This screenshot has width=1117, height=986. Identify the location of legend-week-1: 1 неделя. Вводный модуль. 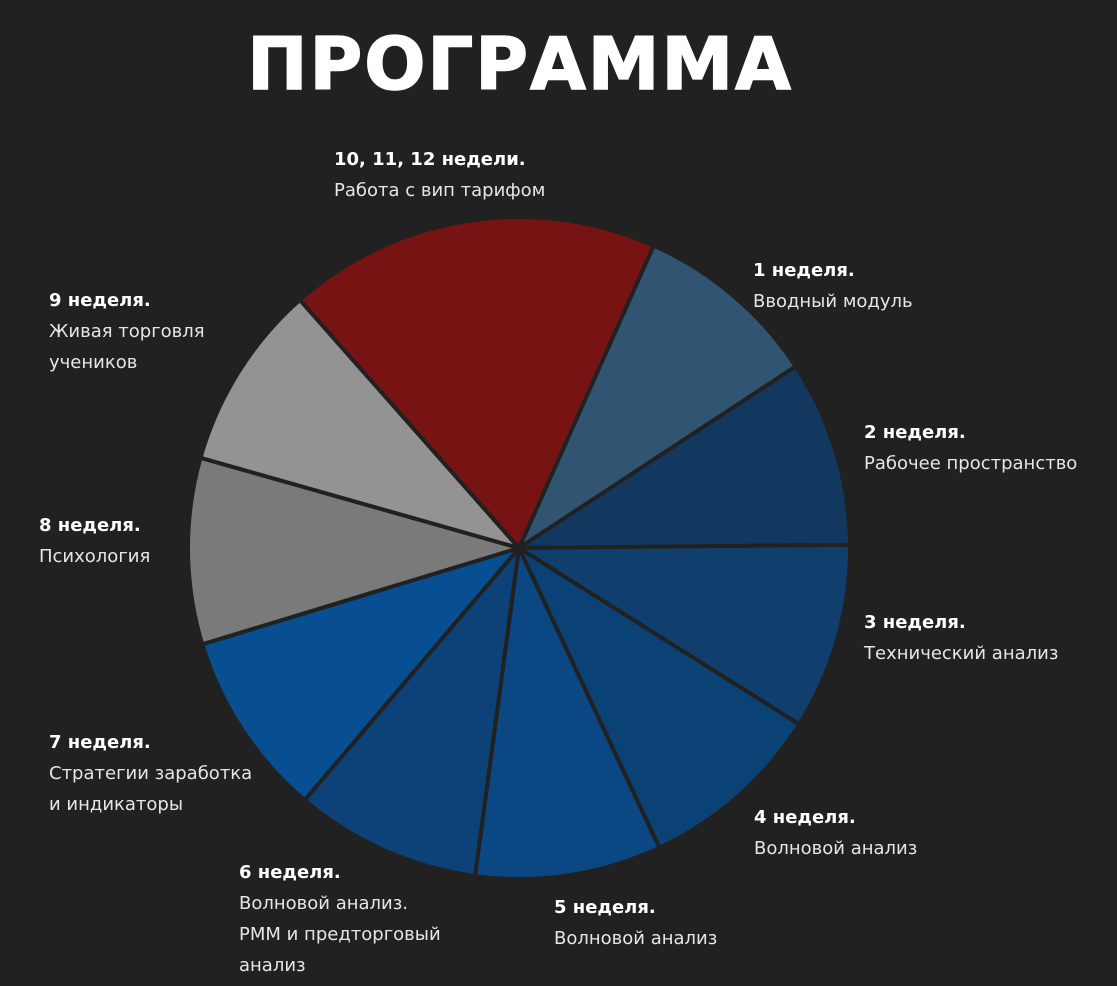
(833, 286).